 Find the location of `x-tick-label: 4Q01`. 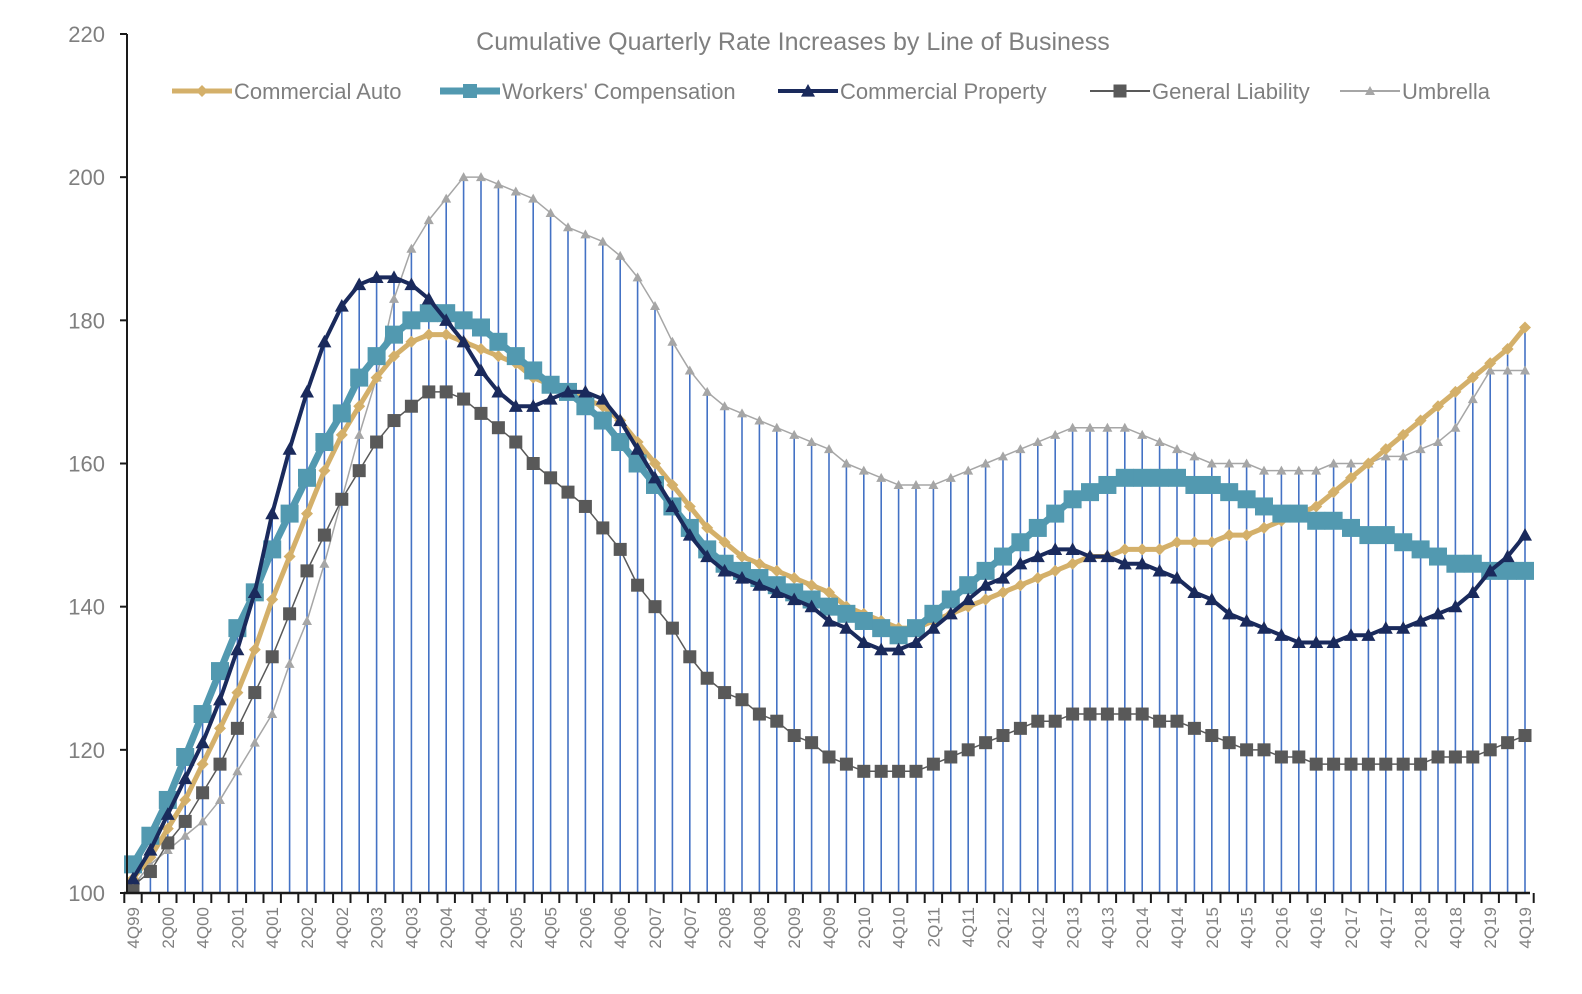

x-tick-label: 4Q01 is located at coordinates (272, 928).